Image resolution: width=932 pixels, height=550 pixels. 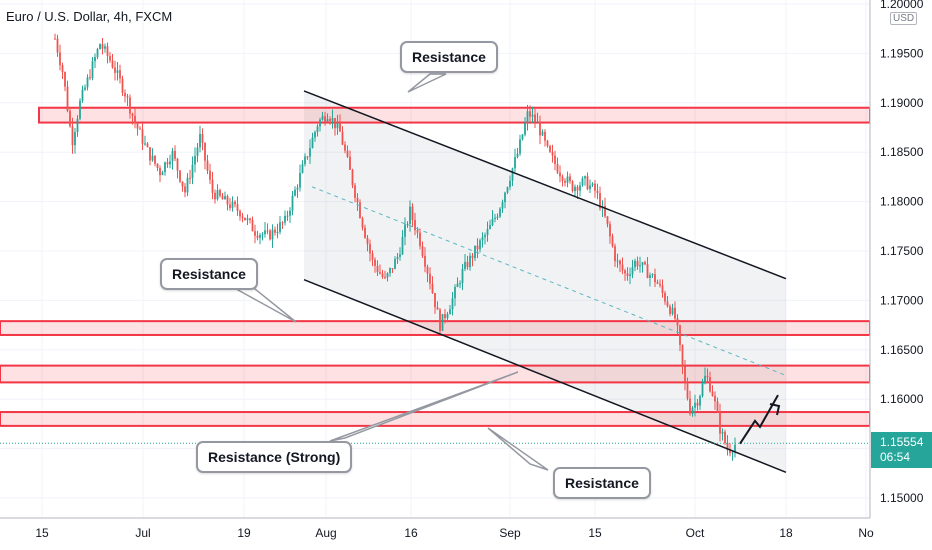 I want to click on projection-arrow-head, so click(x=775, y=409).